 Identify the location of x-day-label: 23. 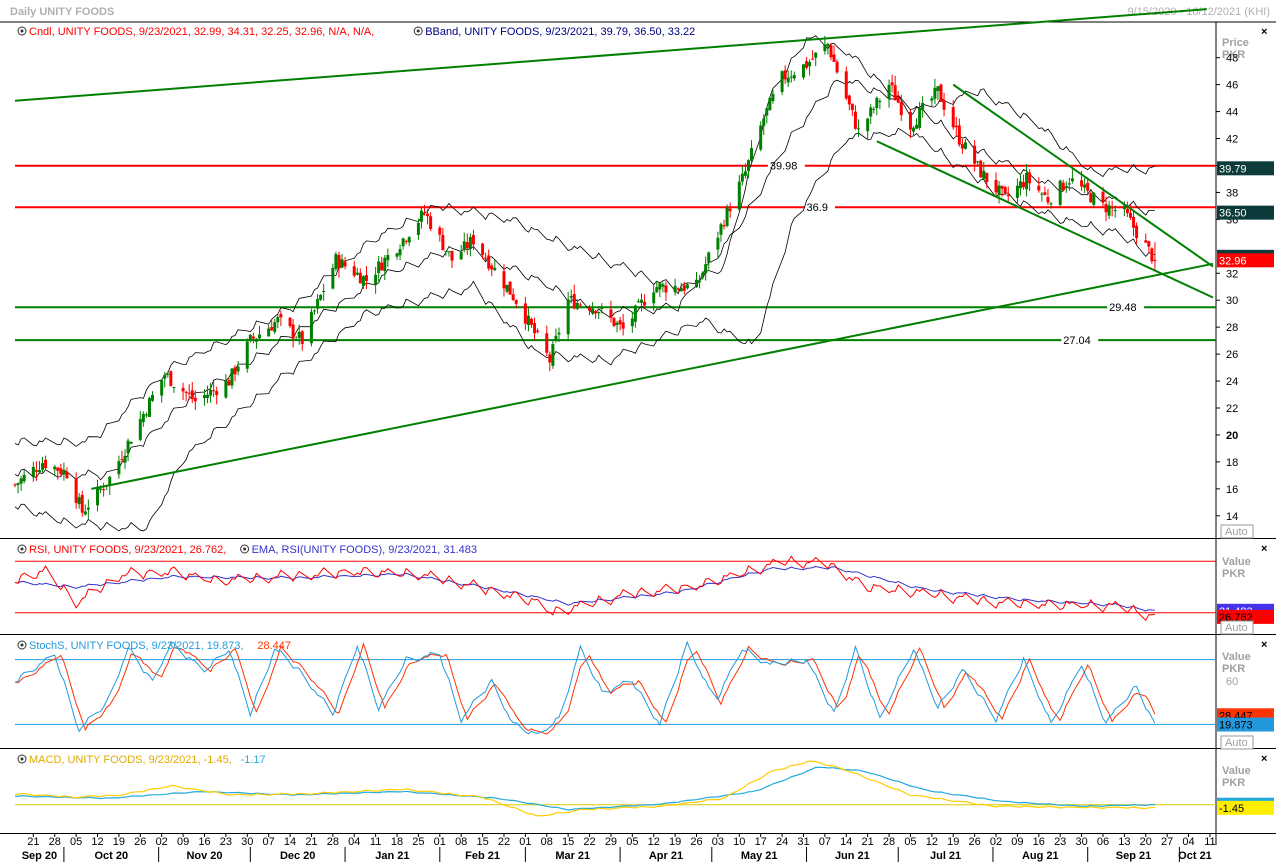
(226, 842).